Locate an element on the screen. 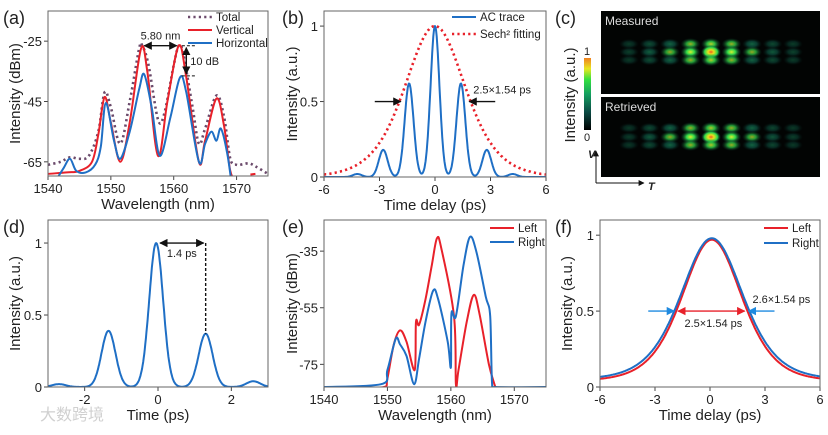 Image resolution: width=828 pixels, height=435 pixels. legend-label: AC trace is located at coordinates (502, 18).